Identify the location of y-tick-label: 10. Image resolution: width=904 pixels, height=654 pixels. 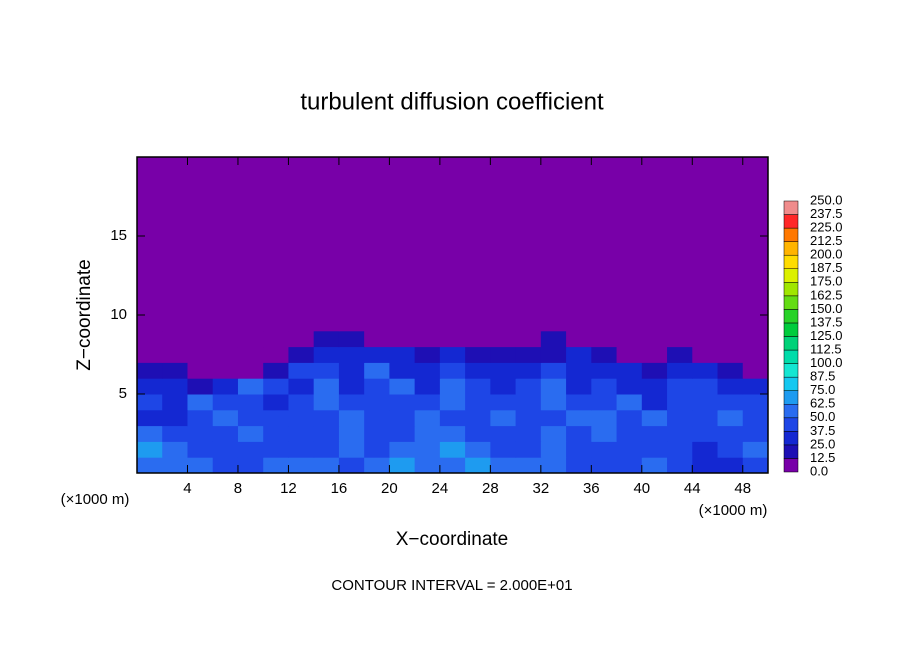
(118, 314).